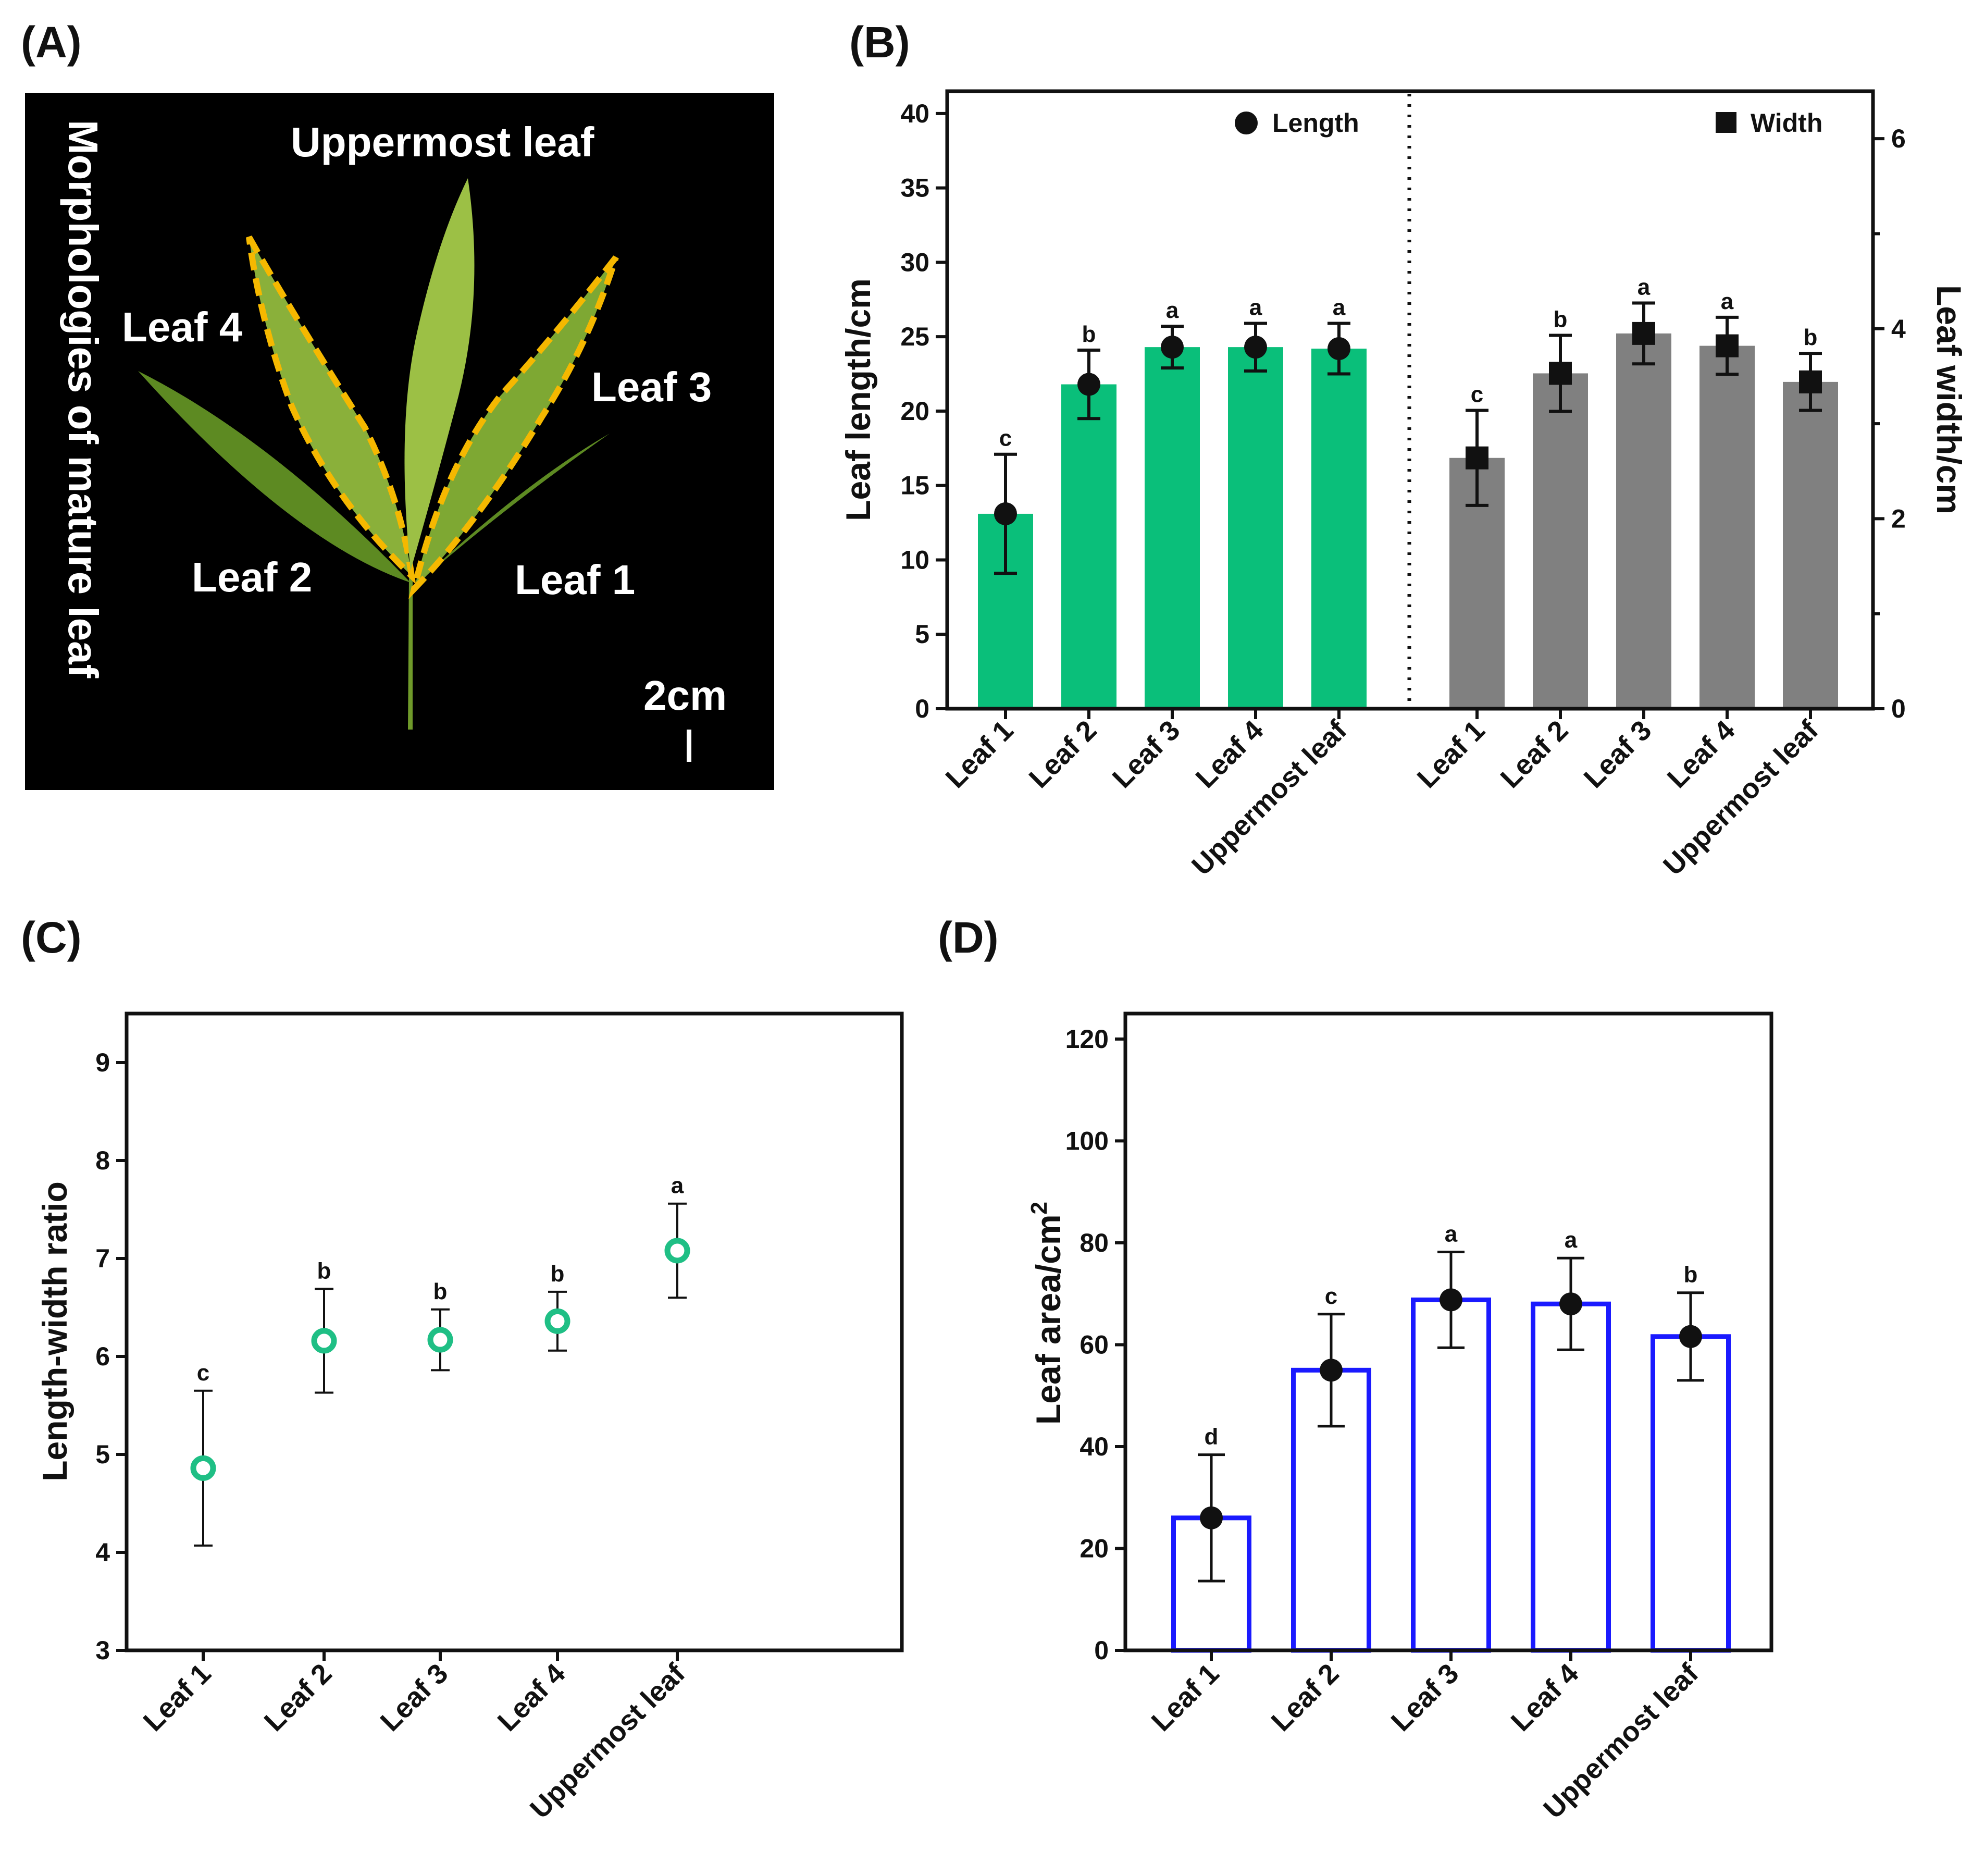 The height and width of the screenshot is (1876, 1985). Describe the element at coordinates (274, 477) in the screenshot. I see `leaf-shape` at that location.